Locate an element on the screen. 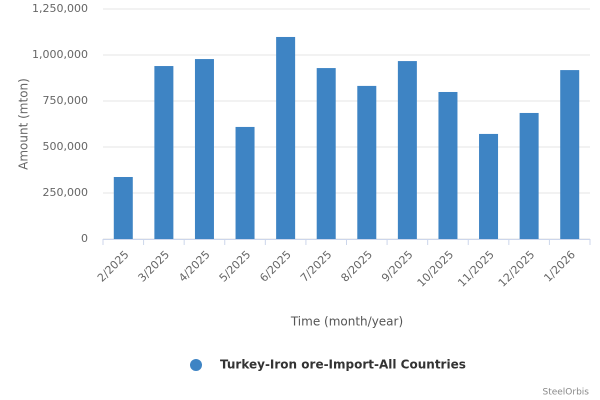 This screenshot has height=400, width=600. x-axis-title: Time (month/year) is located at coordinates (346, 322).